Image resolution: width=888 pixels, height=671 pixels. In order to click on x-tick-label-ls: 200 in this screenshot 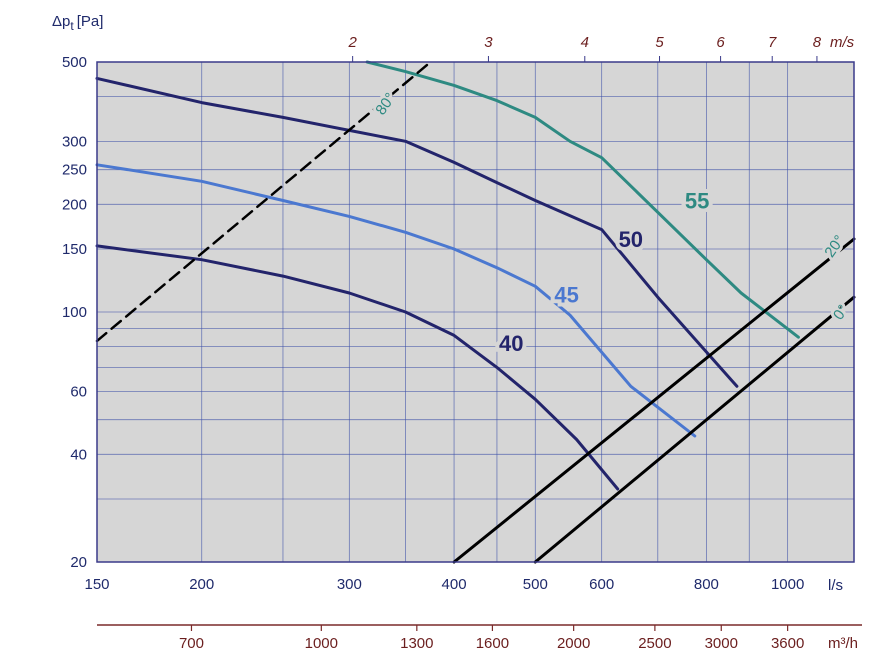, I will do `click(201, 584)`.